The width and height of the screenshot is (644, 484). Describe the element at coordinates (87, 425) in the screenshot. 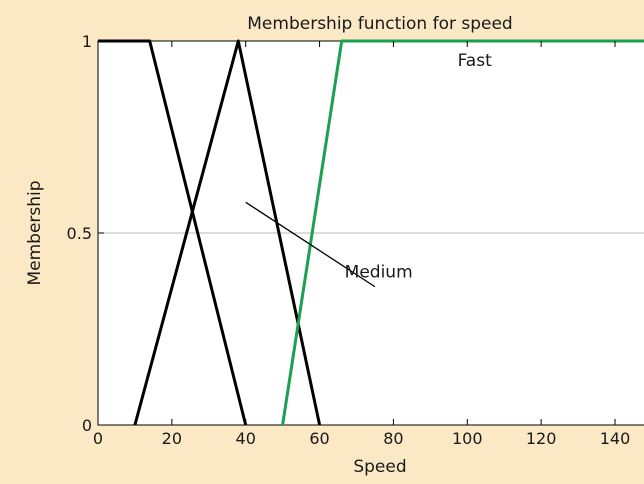

I see `y-tick-label-0: 0` at that location.